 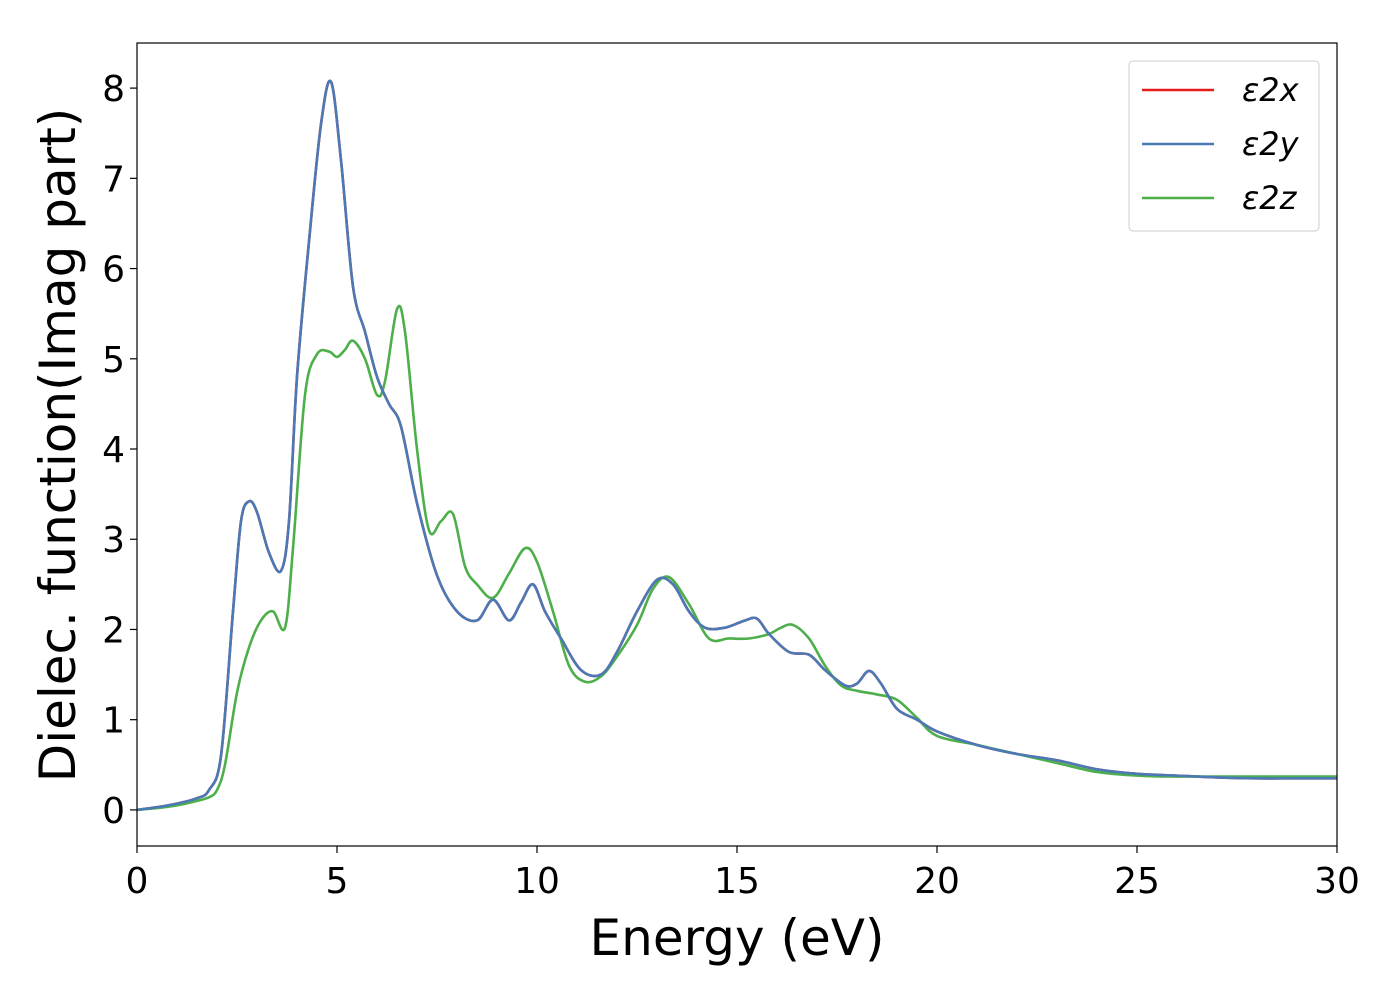 I want to click on y-tick-label: 5, so click(x=113, y=360).